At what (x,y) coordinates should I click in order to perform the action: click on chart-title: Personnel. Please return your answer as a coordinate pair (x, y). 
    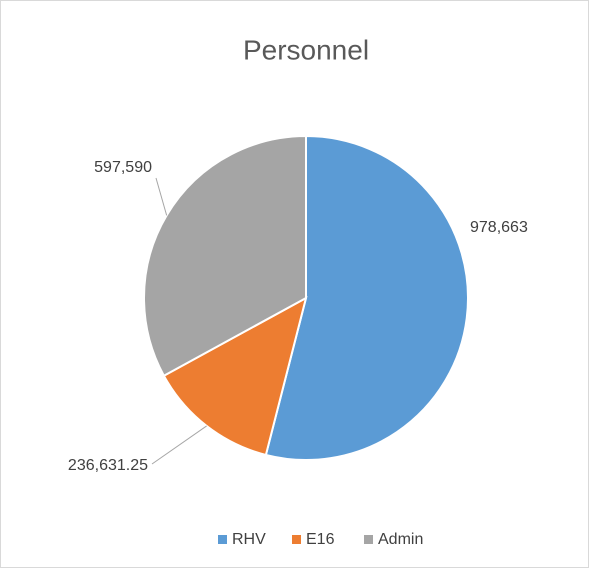
    Looking at the image, I should click on (306, 49).